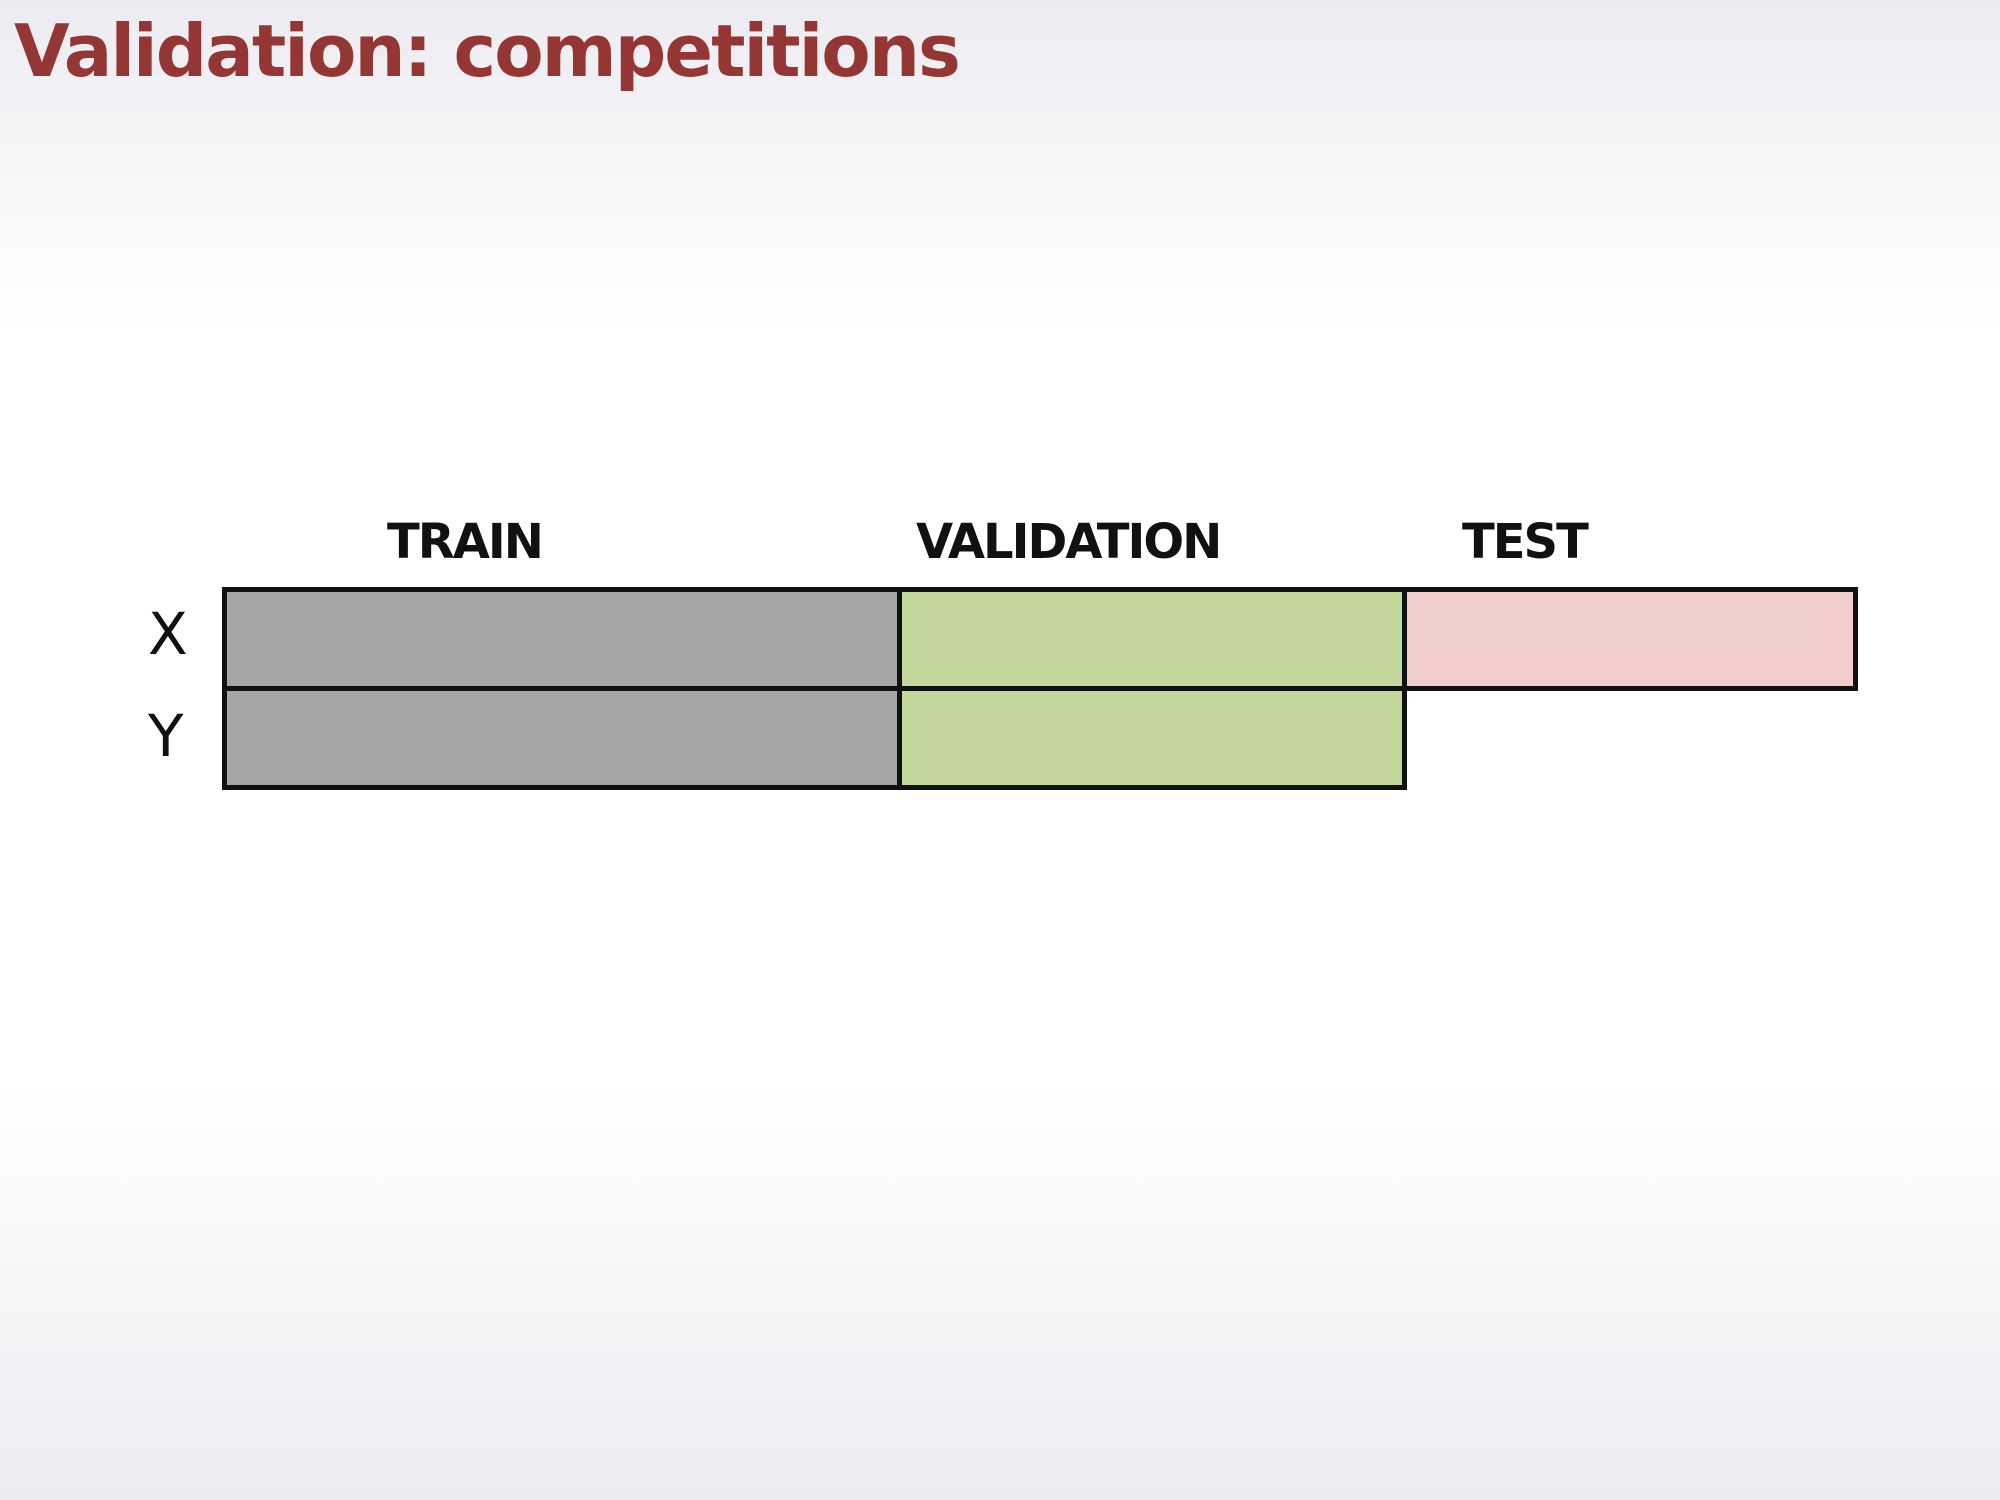  I want to click on validation-y-block, so click(1152, 738).